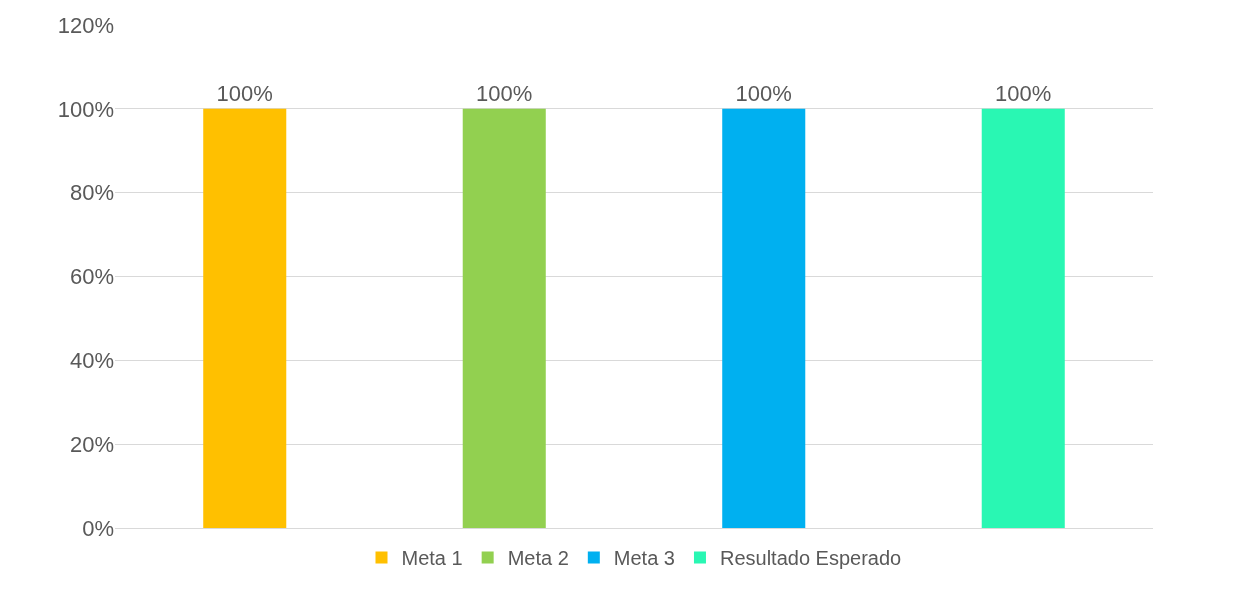 This screenshot has height=589, width=1248. Describe the element at coordinates (91, 444) in the screenshot. I see `y-tick-label: 20%` at that location.